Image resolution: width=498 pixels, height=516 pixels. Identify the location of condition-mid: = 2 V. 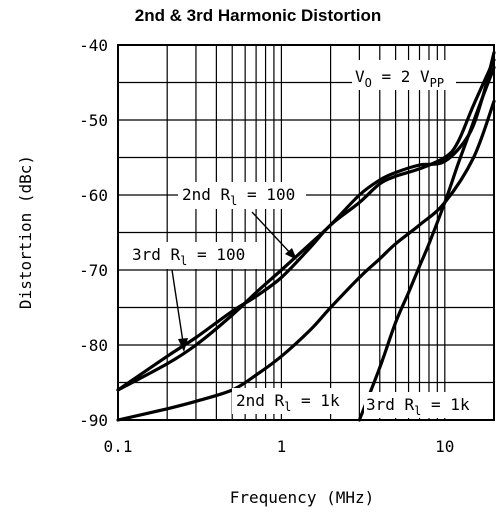
(401, 76).